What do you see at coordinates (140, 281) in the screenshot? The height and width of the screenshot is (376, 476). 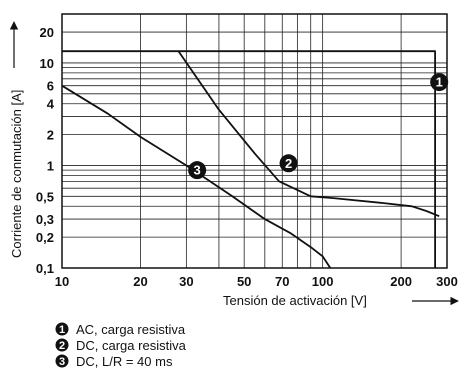 I see `x-tick-label: 20` at bounding box center [140, 281].